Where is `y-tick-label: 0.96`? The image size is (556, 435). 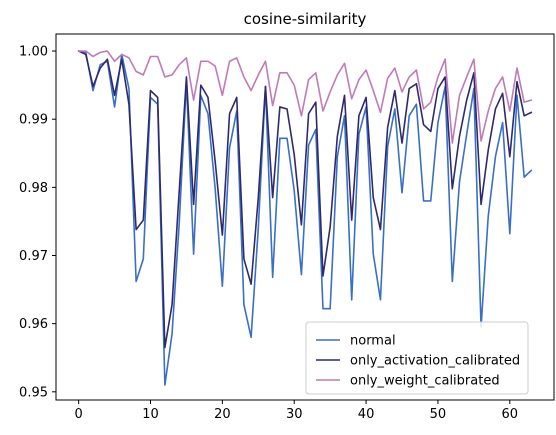
y-tick-label: 0.96 is located at coordinates (33, 324).